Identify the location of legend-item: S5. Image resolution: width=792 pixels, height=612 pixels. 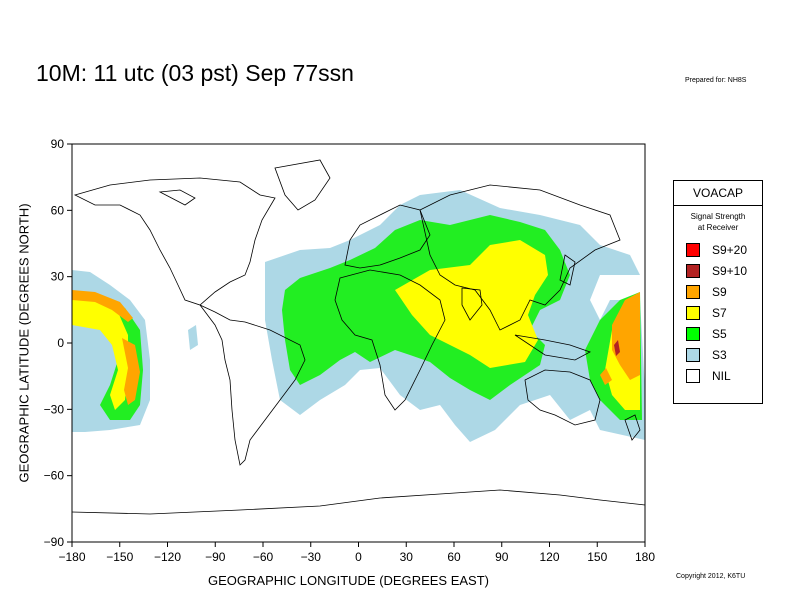
(718, 333).